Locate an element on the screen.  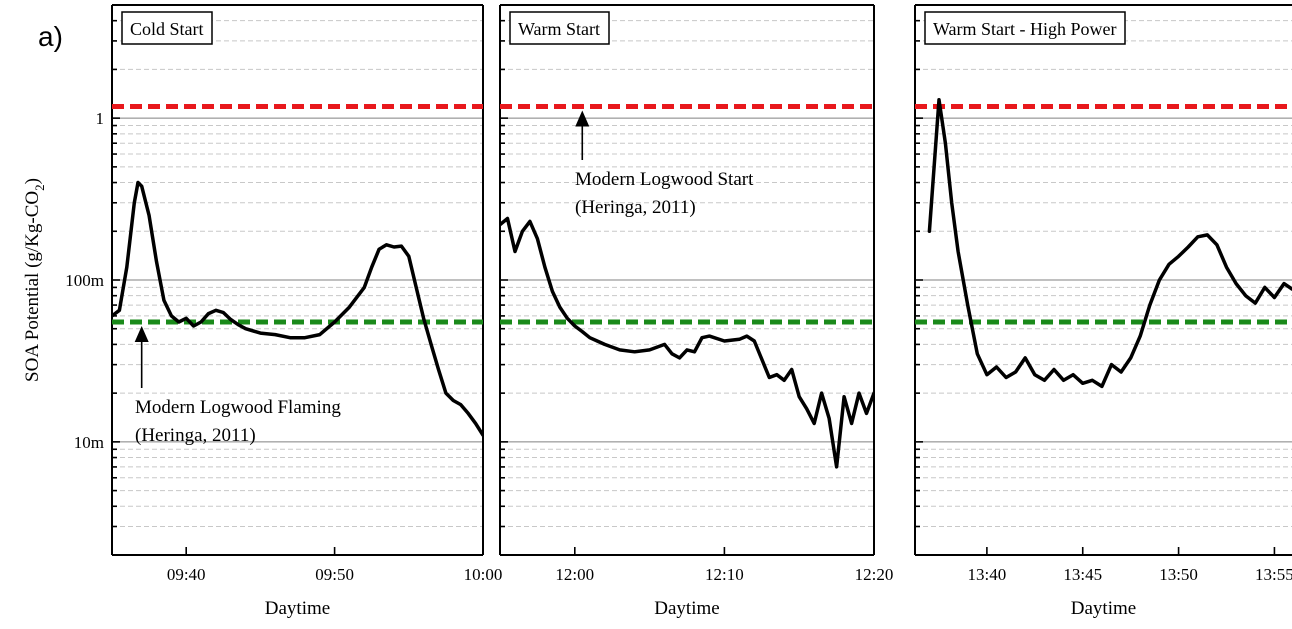
panel-title: Cold Start is located at coordinates (167, 29).